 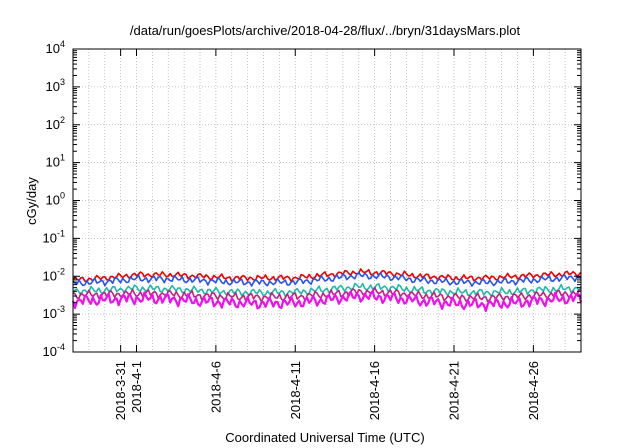 I want to click on y-tick-label: 10⁻¹, so click(x=54, y=236).